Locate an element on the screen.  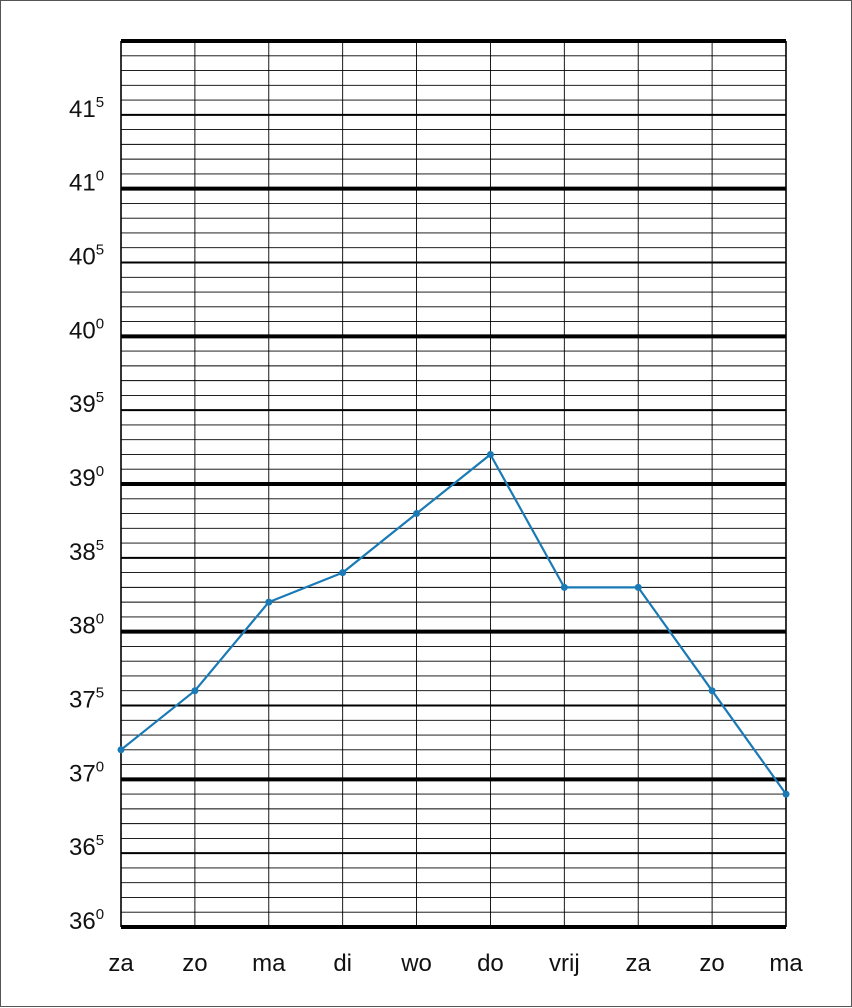
y-tick-label: 405 is located at coordinates (86, 256).